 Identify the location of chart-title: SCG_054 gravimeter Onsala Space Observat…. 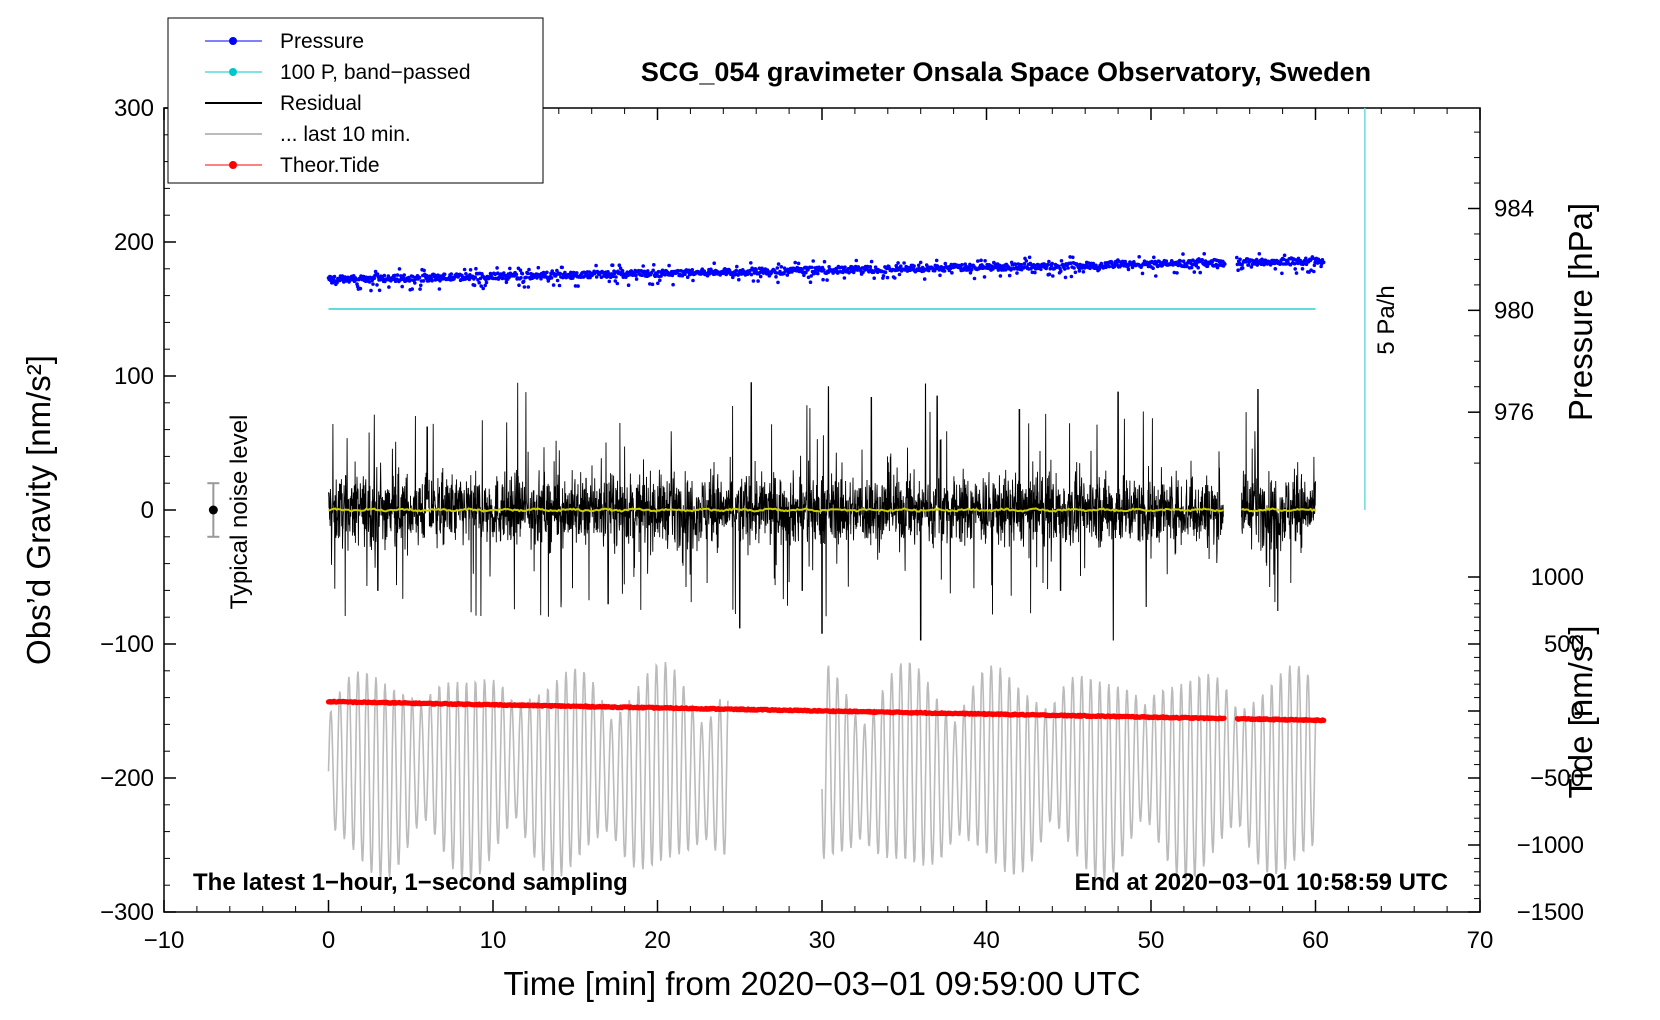
(1006, 72).